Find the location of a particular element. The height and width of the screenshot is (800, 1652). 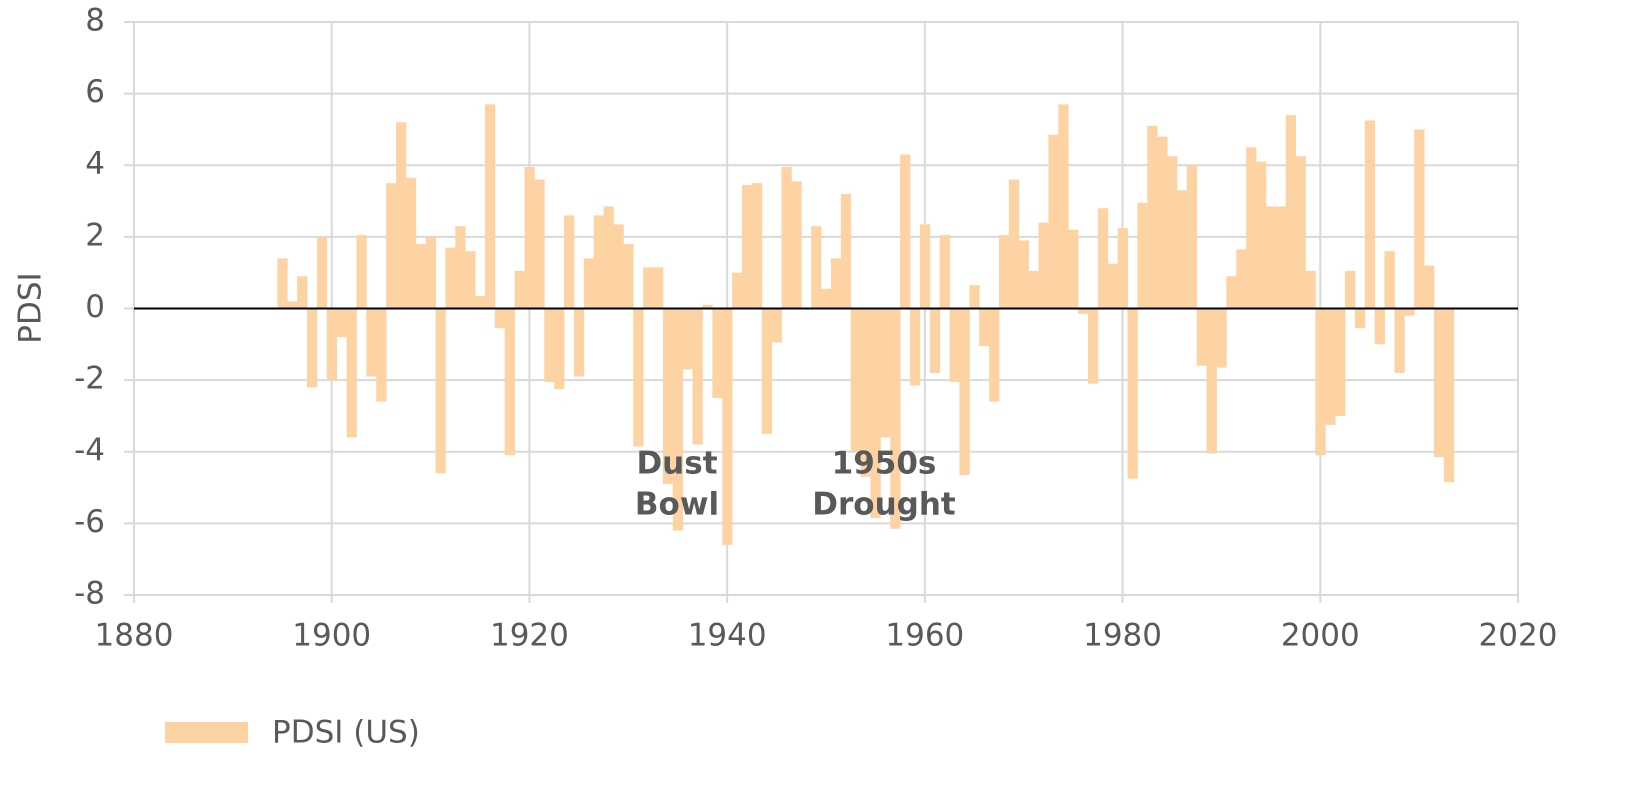

x-tick-label: 1920 is located at coordinates (529, 636).